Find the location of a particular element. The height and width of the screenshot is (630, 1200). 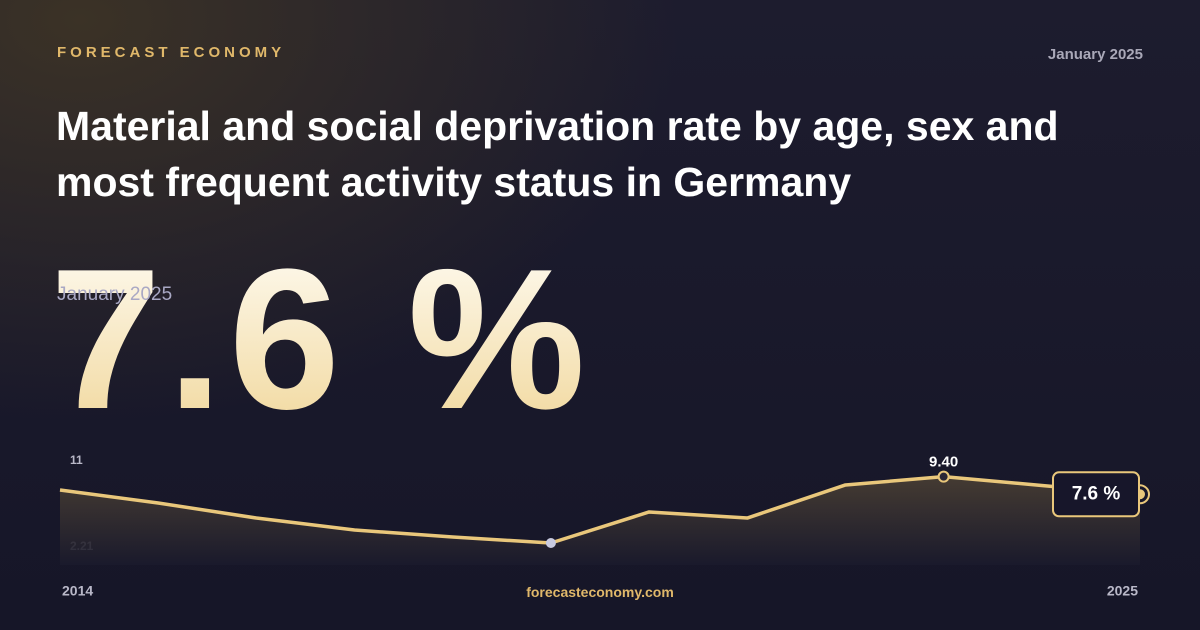

point-marker is located at coordinates (943, 476).